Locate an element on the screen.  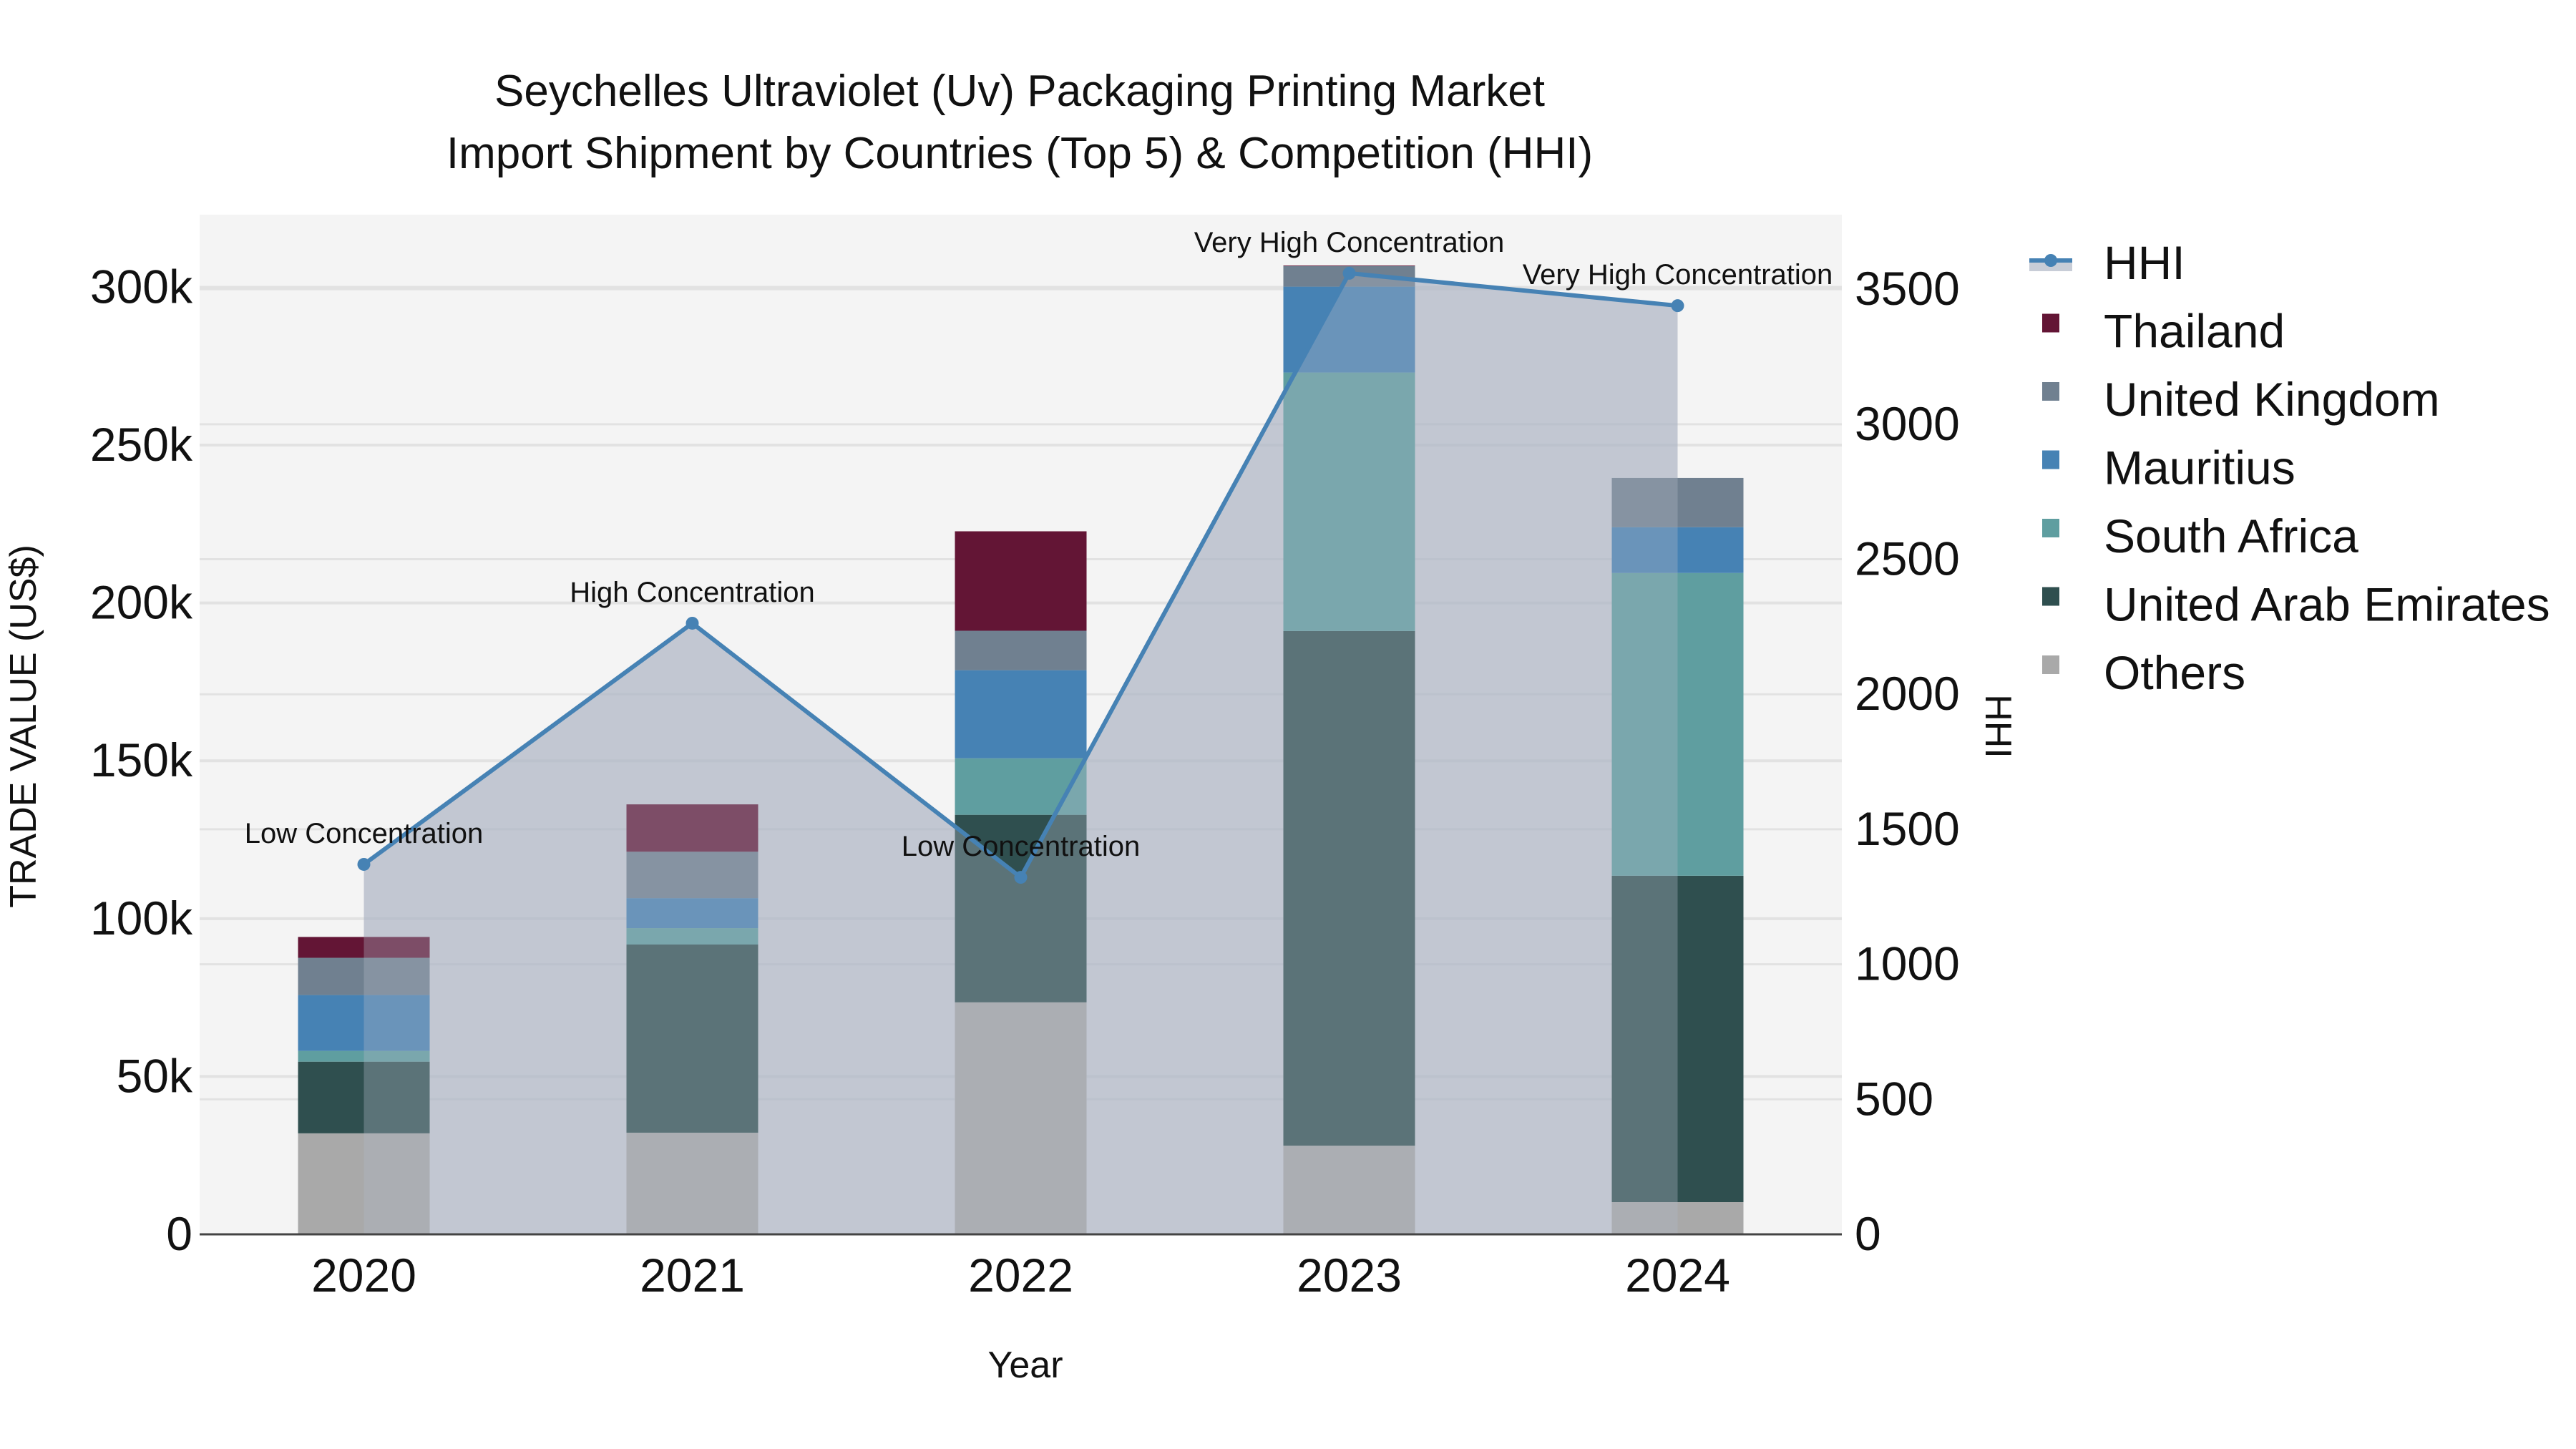
bar-2023 is located at coordinates (1349, 749).